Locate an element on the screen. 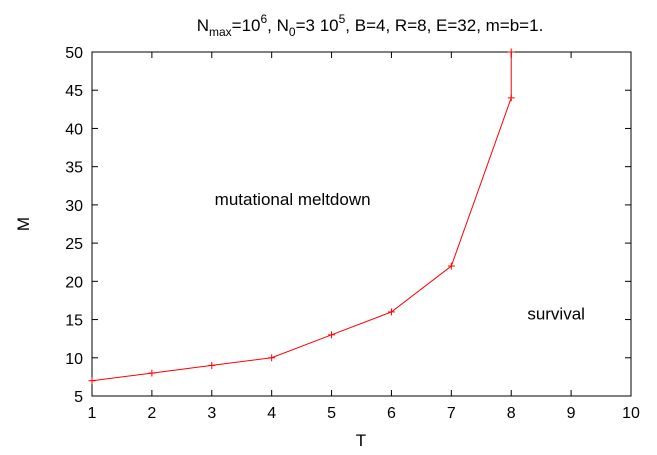  y-tick-labels: 5 10 15 20 25 30 35 40 45 50 is located at coordinates (74, 225).